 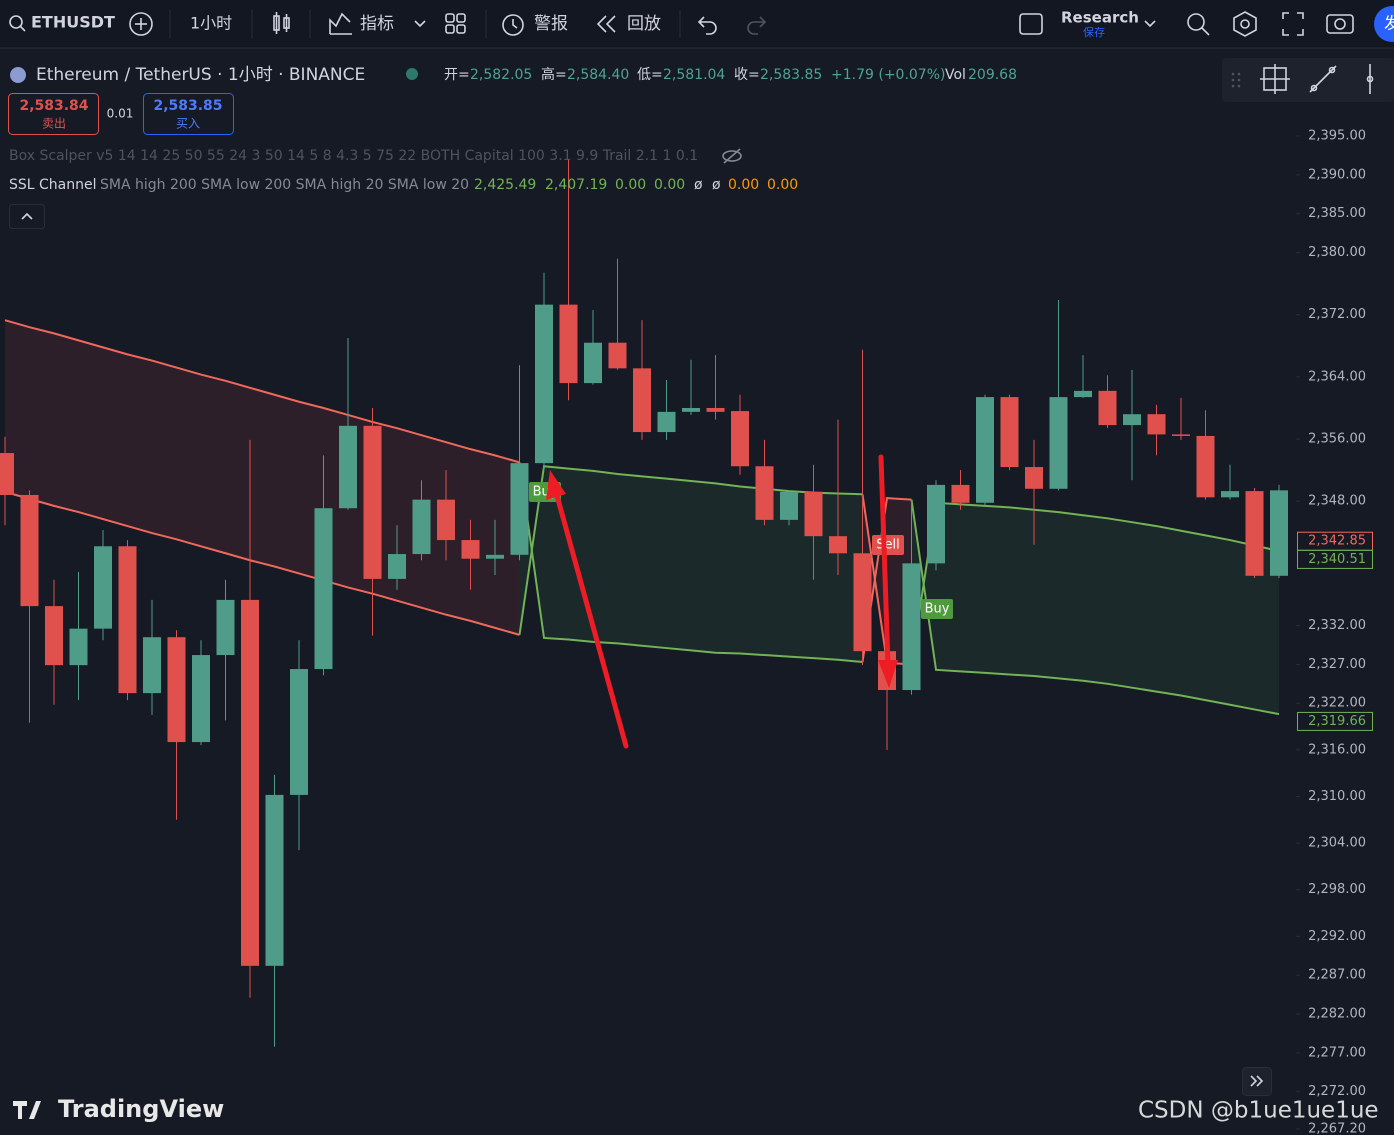 What do you see at coordinates (1095, 607) in the screenshot?
I see `channel-fill` at bounding box center [1095, 607].